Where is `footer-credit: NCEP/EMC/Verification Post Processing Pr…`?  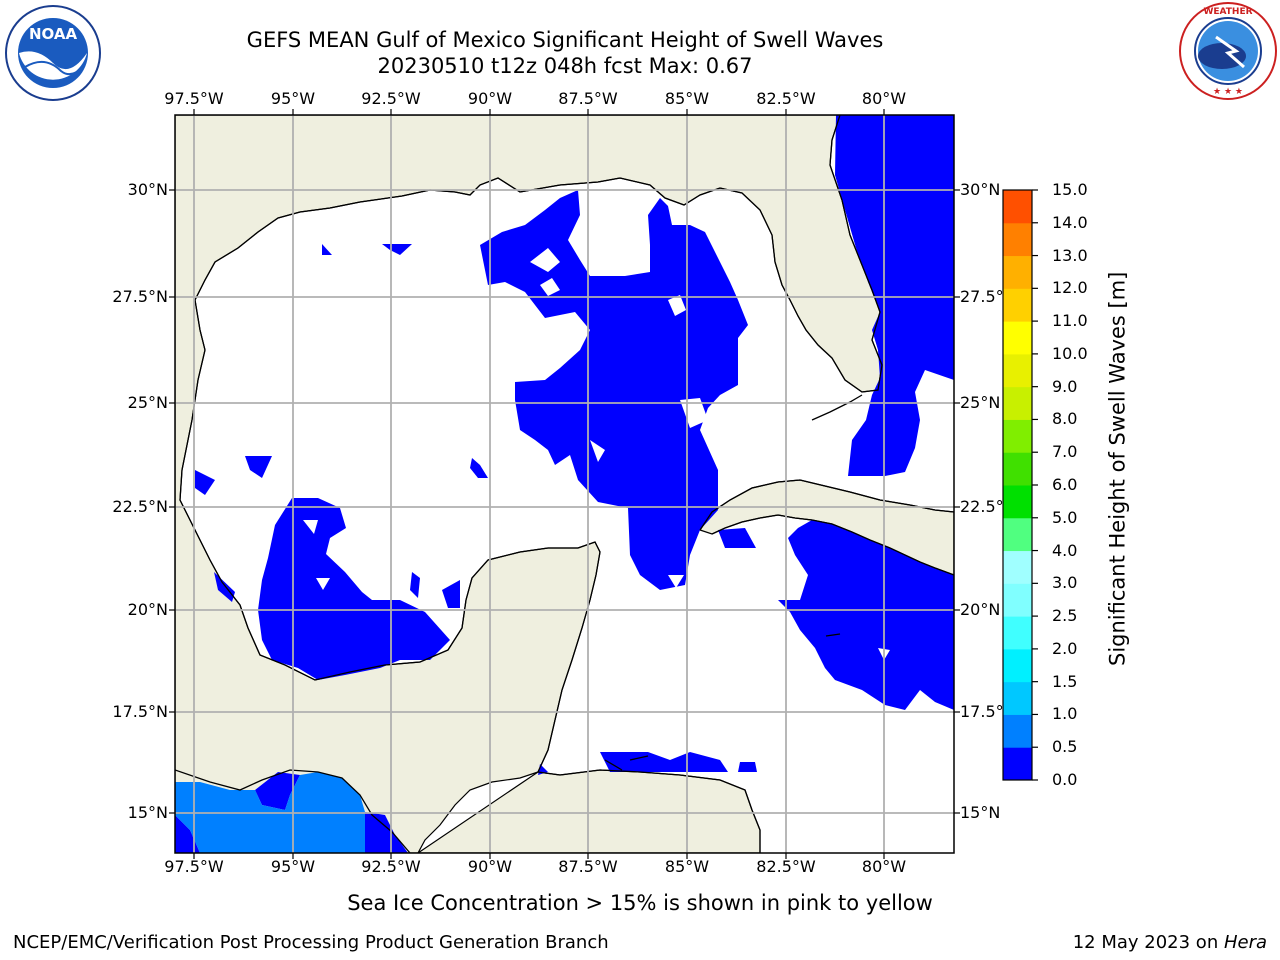 footer-credit: NCEP/EMC/Verification Post Processing Pr… is located at coordinates (311, 942).